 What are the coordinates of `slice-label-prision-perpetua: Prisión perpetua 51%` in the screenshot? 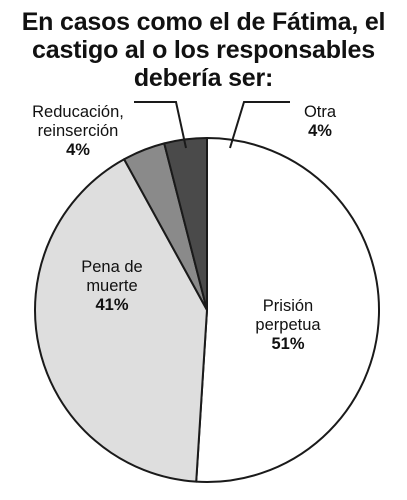 It's located at (288, 325).